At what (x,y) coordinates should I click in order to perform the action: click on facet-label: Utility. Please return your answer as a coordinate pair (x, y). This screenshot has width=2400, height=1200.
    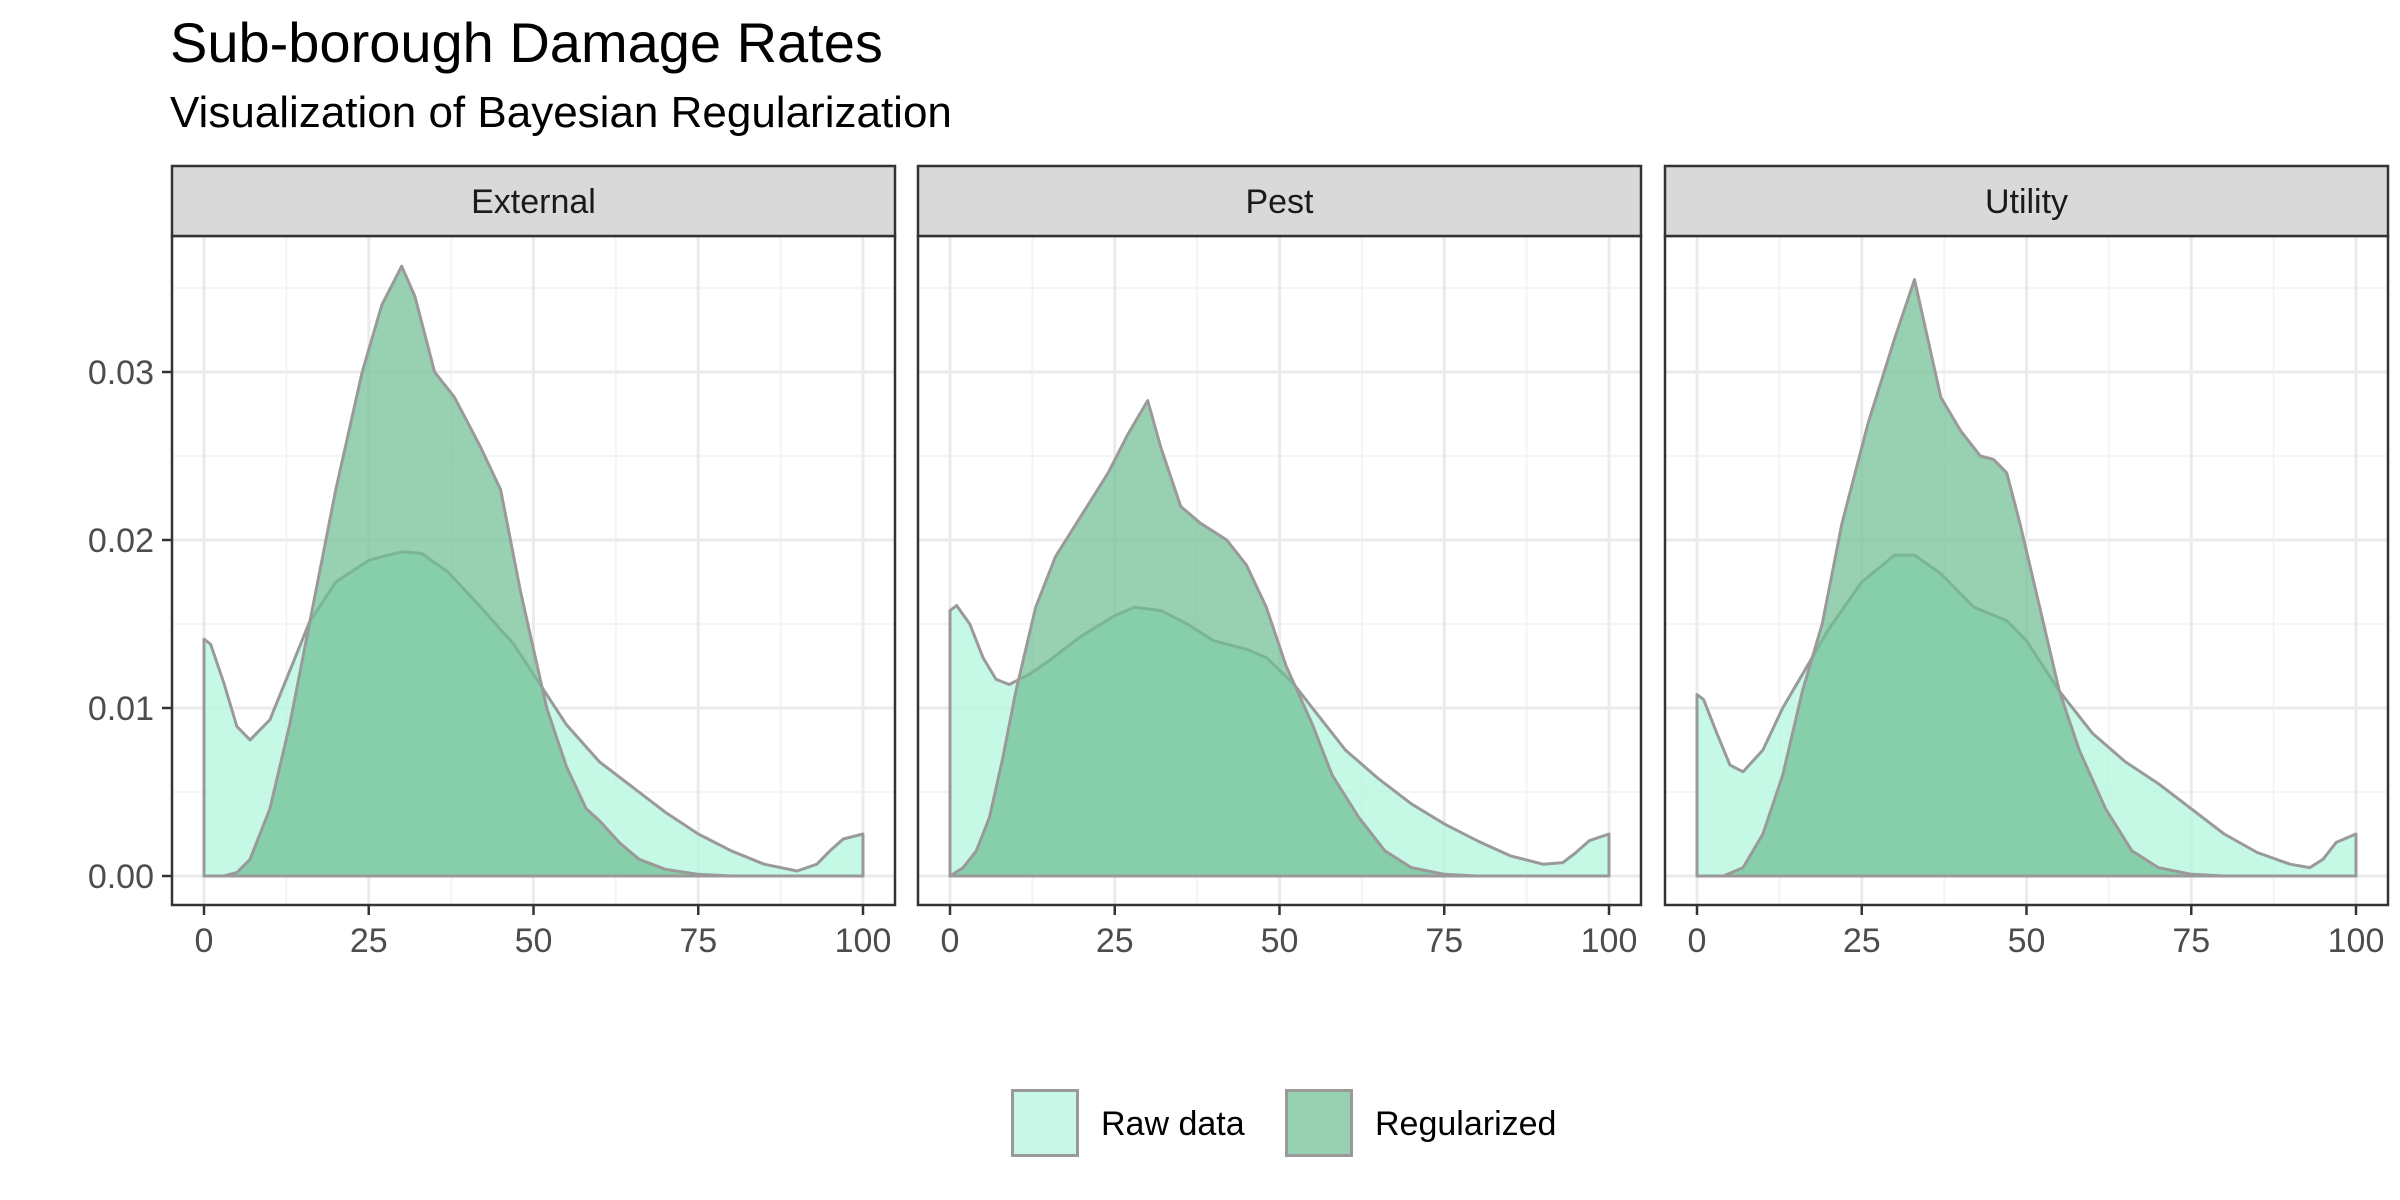
    Looking at the image, I should click on (2026, 202).